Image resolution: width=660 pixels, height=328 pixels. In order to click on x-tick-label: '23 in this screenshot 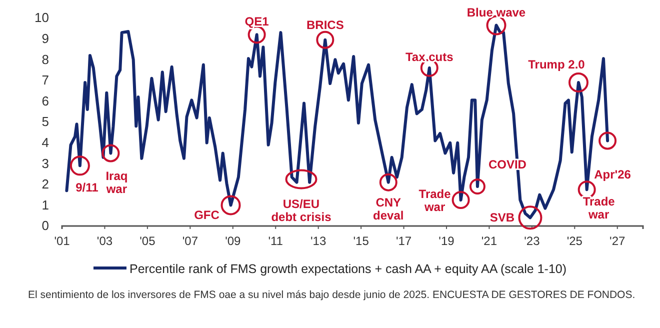, I will do `click(532, 241)`.